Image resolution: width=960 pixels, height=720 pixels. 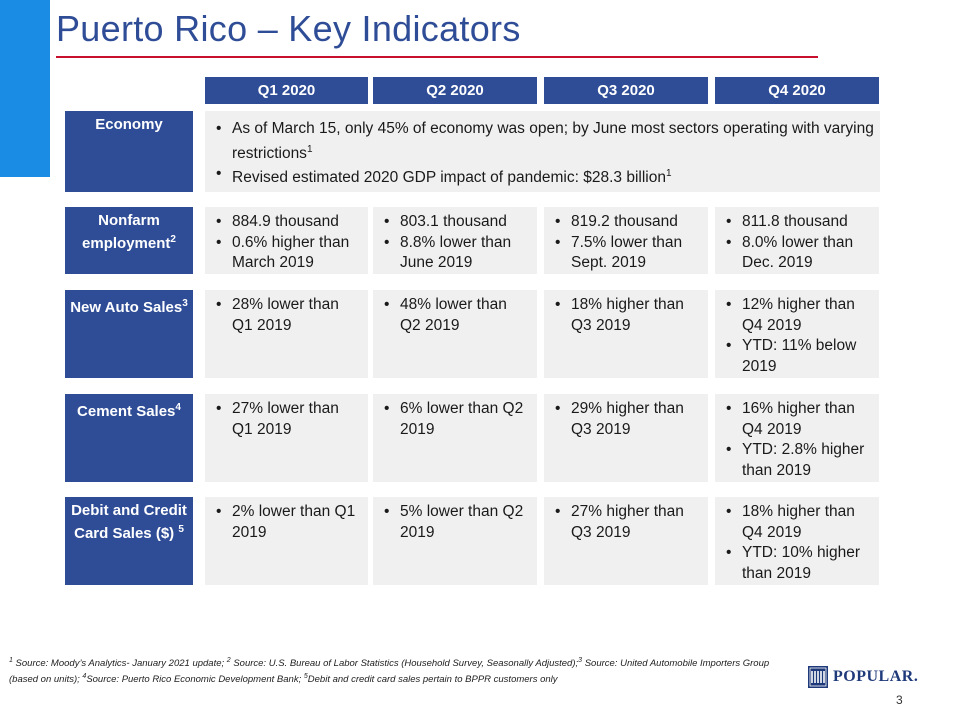 What do you see at coordinates (628, 253) in the screenshot?
I see `list-item: 7.5% lower than Sept. 2019` at bounding box center [628, 253].